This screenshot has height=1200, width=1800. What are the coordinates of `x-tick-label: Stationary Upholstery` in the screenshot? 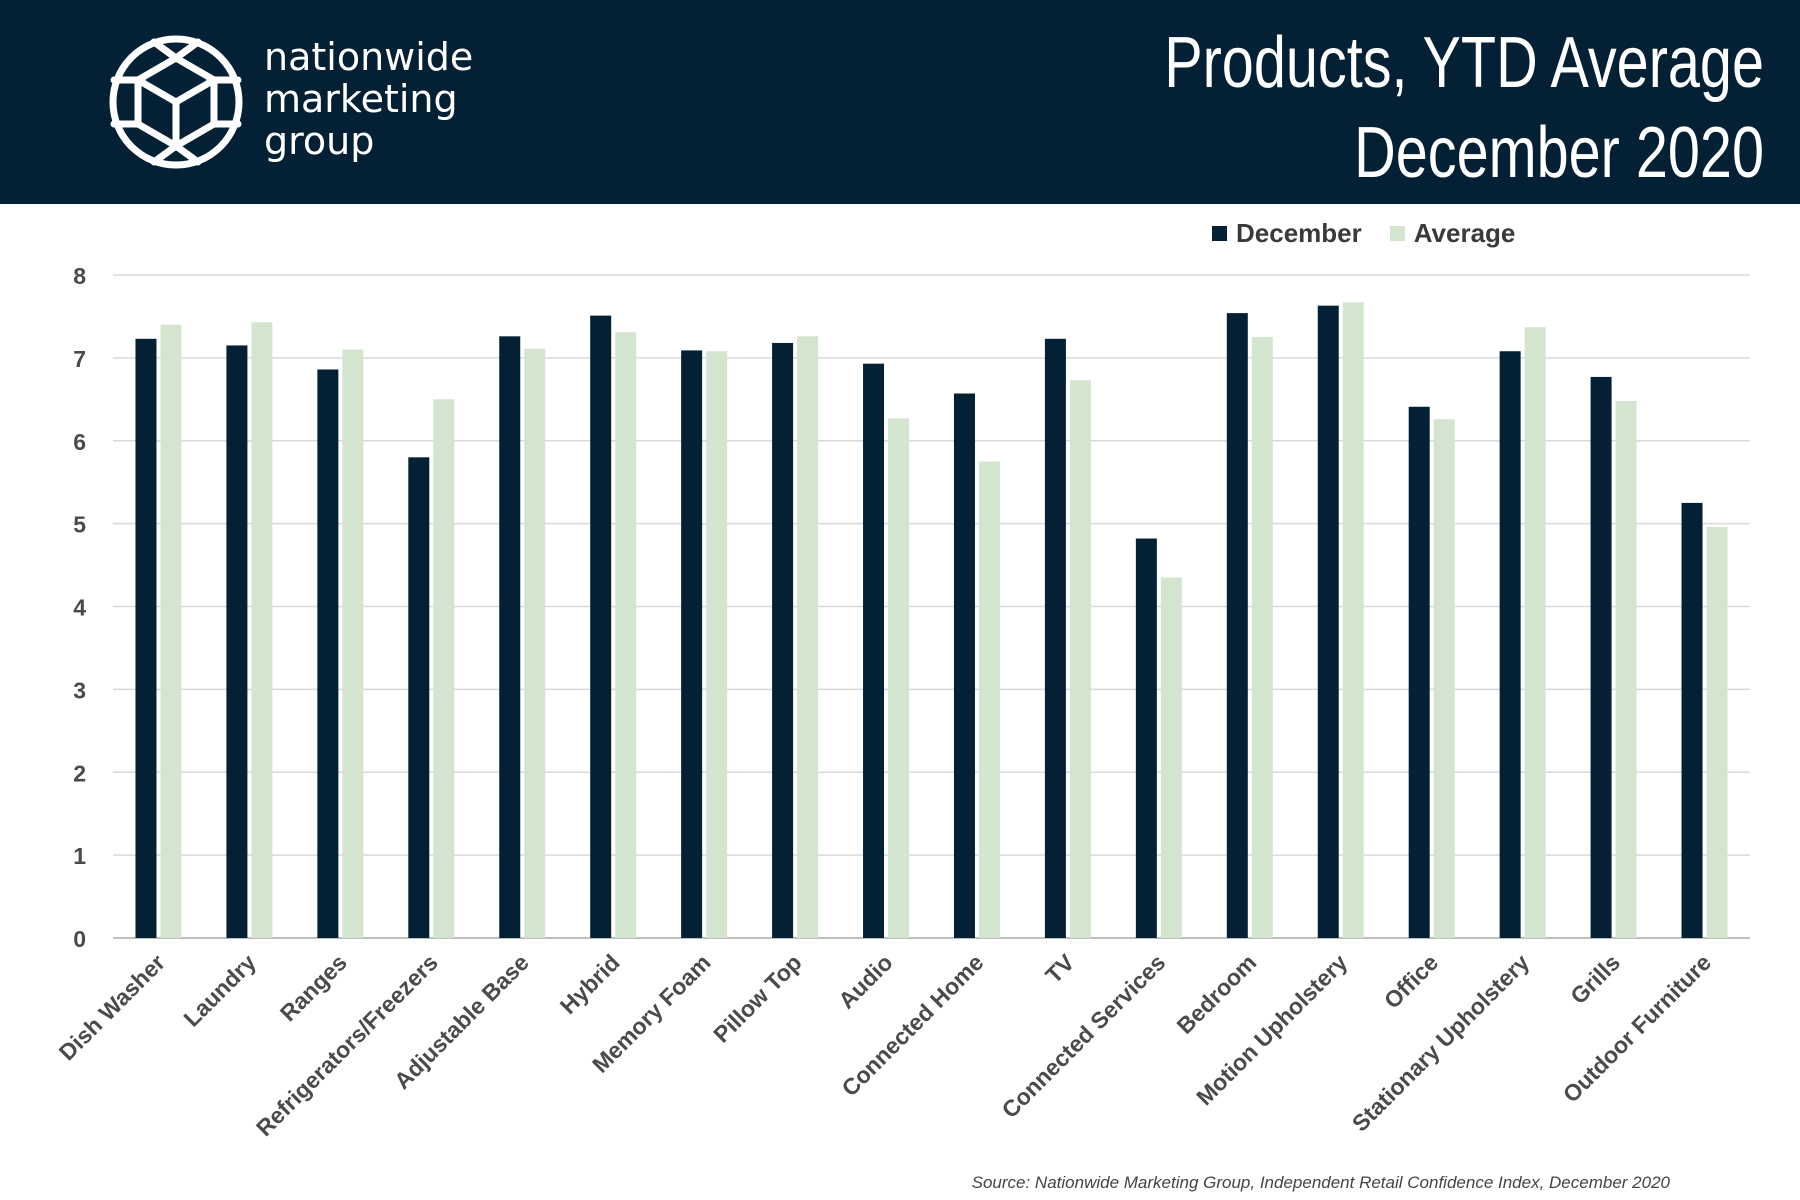 It's located at (1441, 1043).